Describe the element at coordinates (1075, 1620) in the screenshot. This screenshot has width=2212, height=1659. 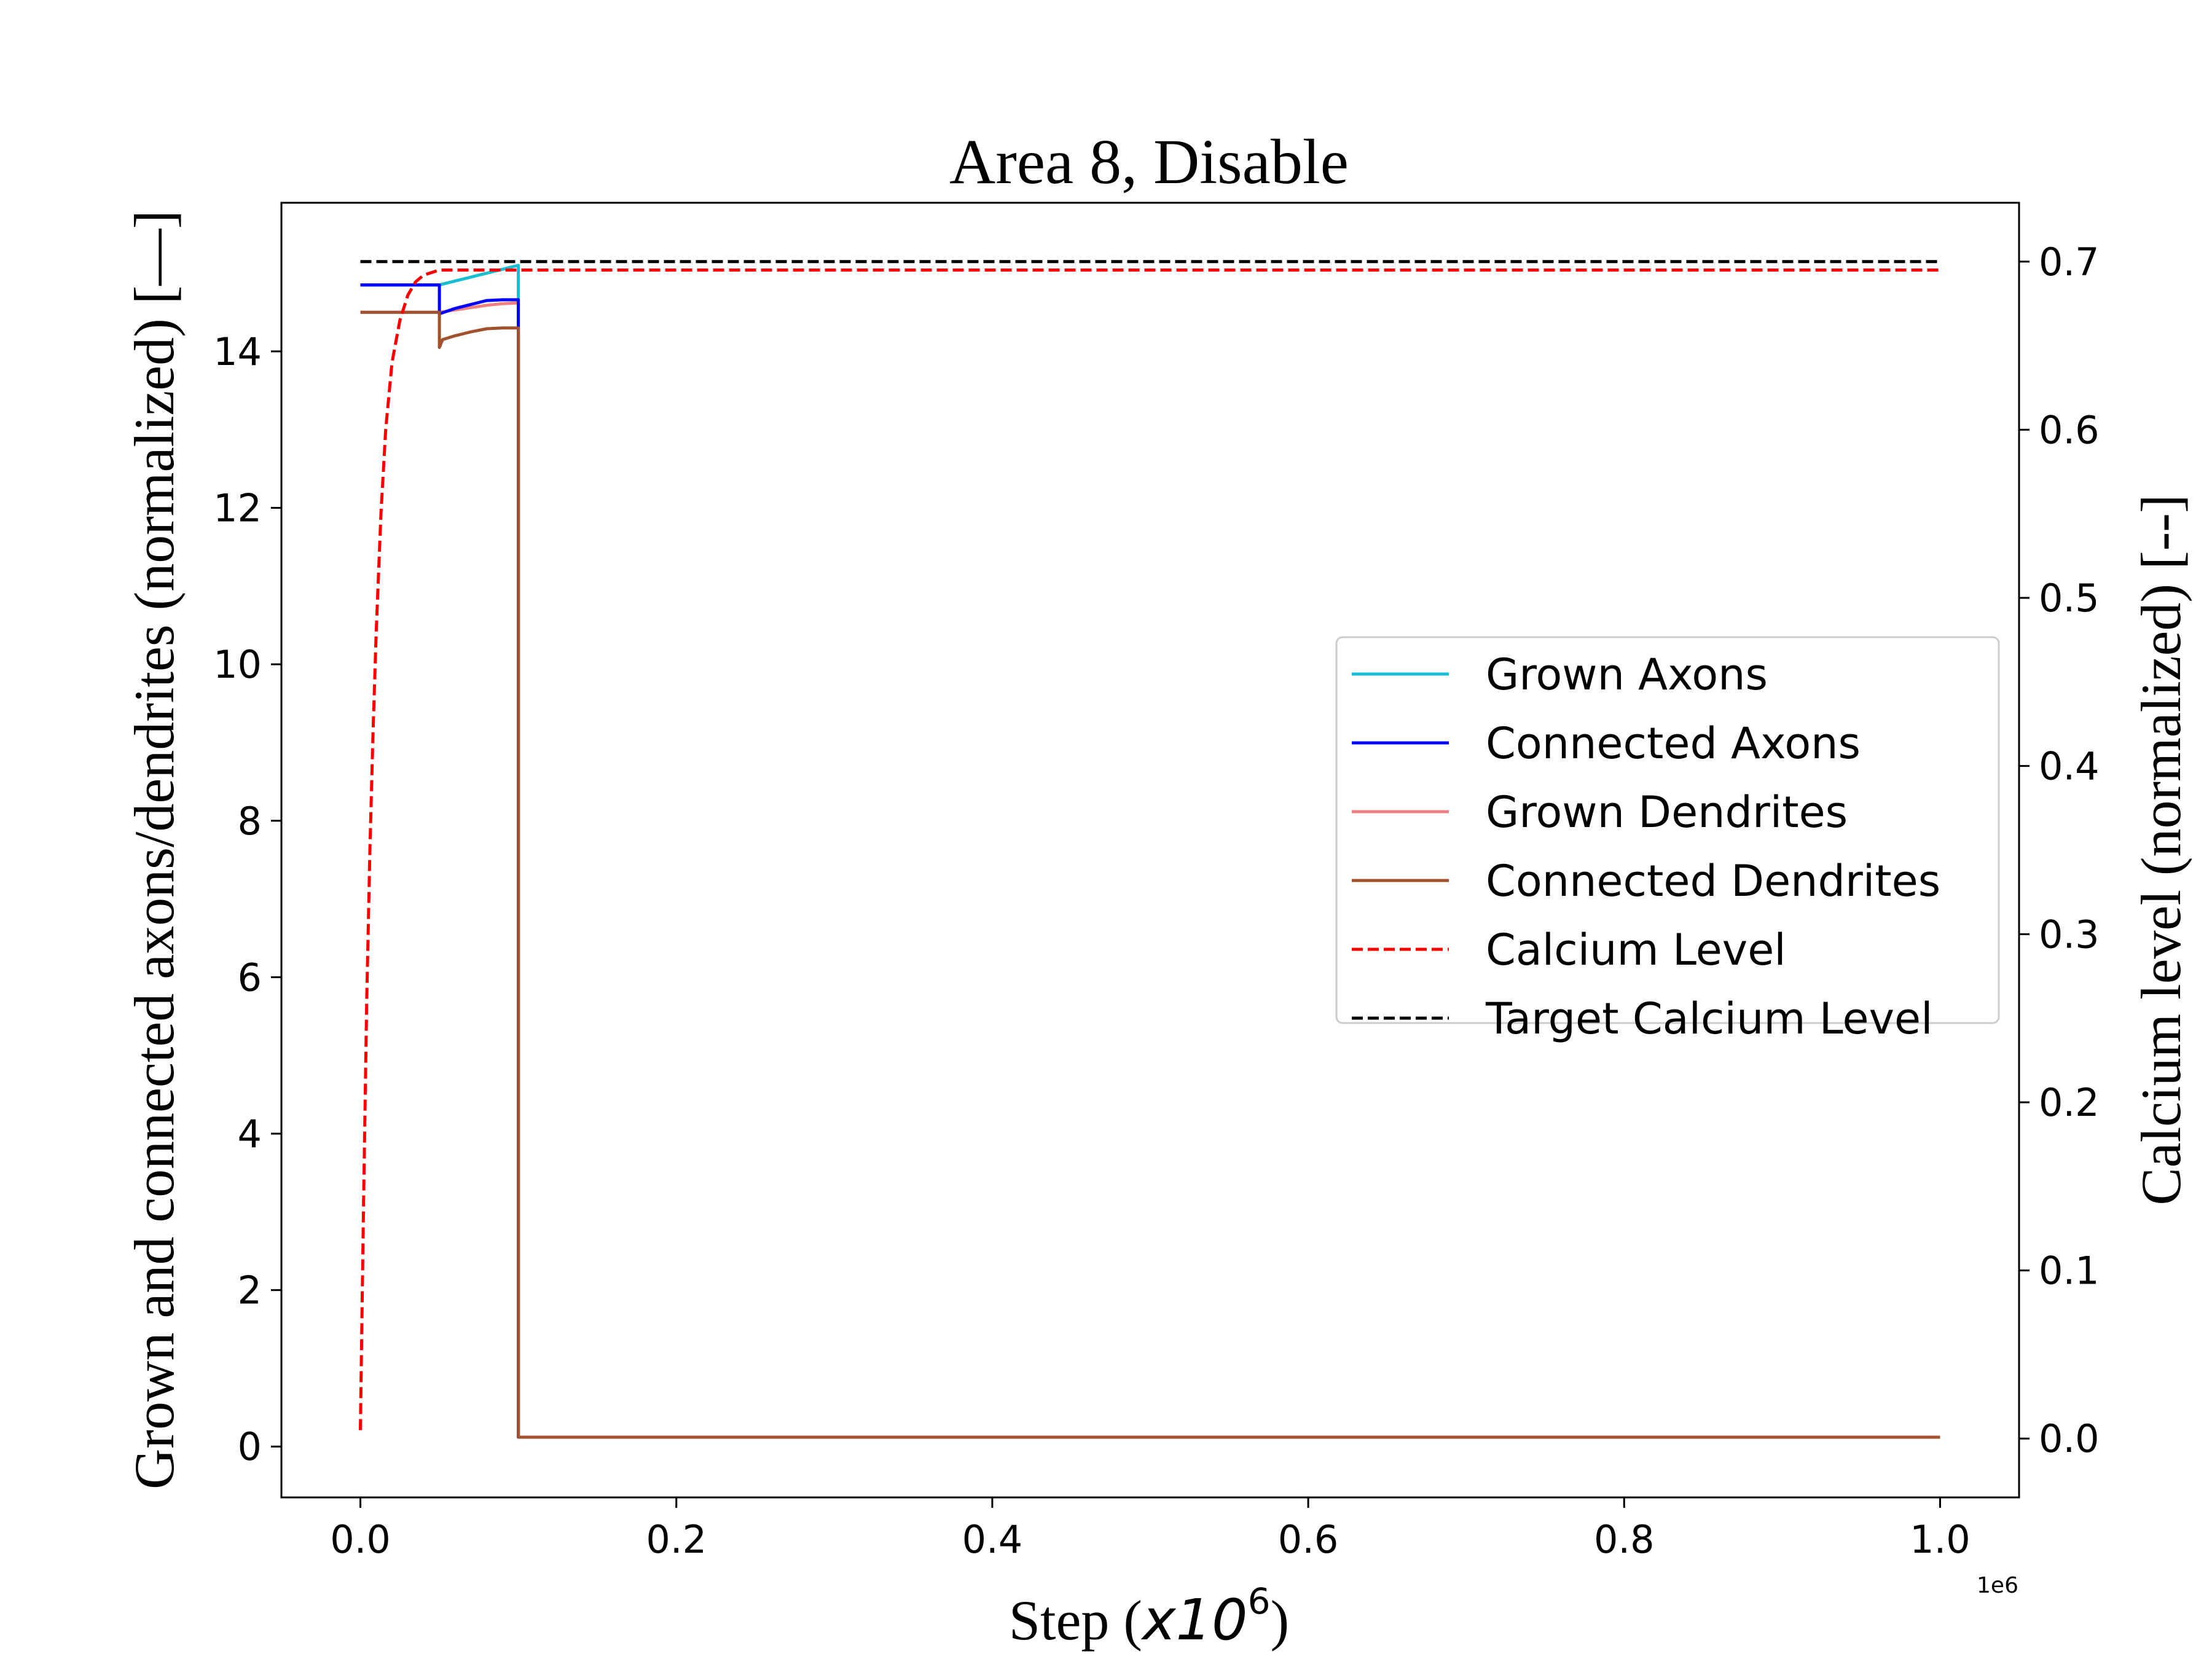
I see `x-axis-label-prefix: Step (` at that location.